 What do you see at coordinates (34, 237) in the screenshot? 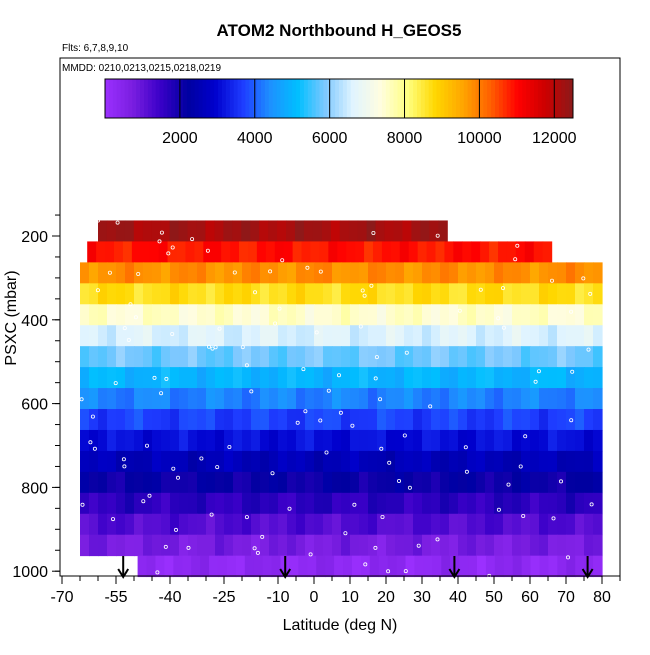
I see `y-tick-label: 200` at bounding box center [34, 237].